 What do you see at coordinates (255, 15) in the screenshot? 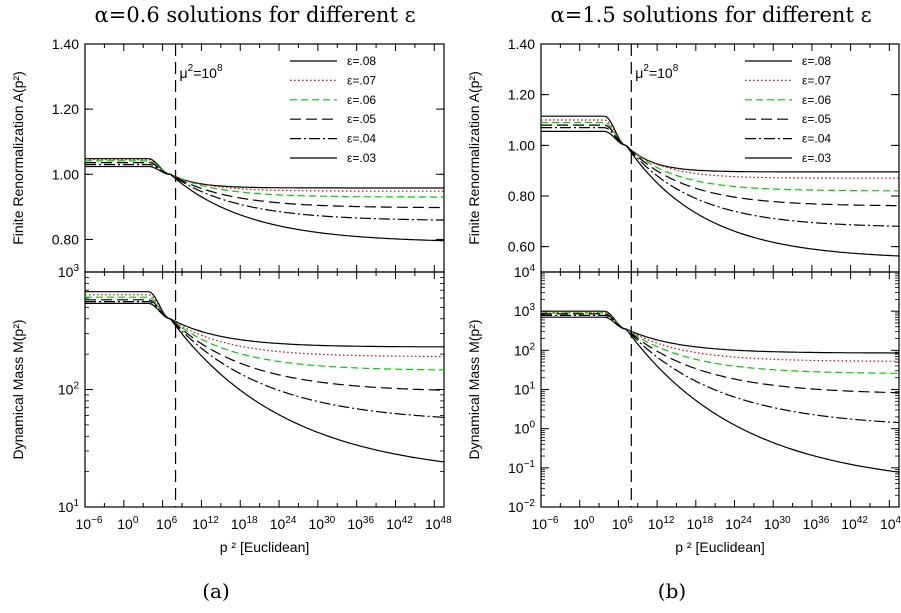
I see `title-left: α=0.6 solutions for different ε` at bounding box center [255, 15].